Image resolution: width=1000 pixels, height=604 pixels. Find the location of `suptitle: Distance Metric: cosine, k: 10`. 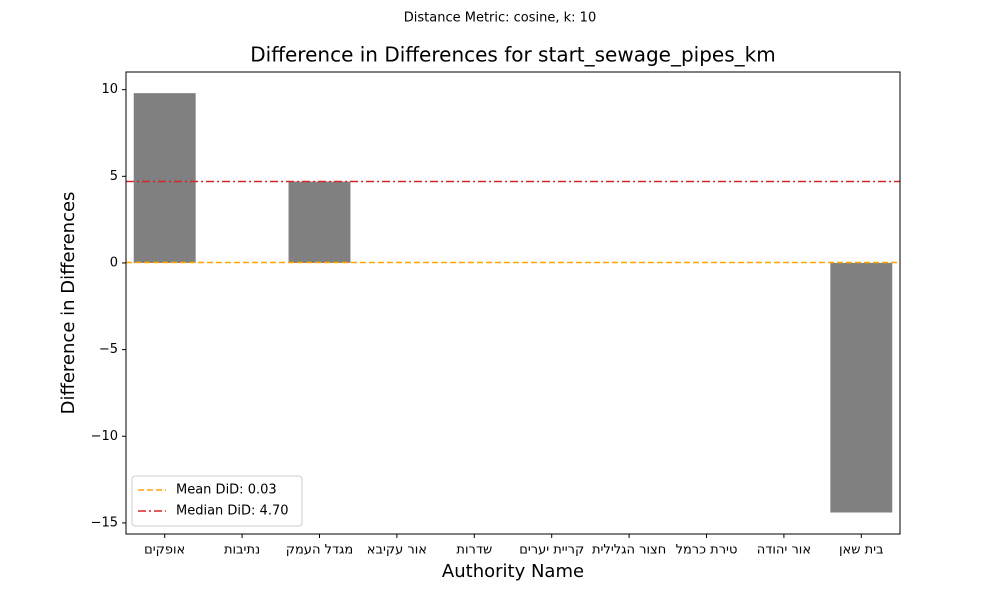

suptitle: Distance Metric: cosine, k: 10 is located at coordinates (500, 18).